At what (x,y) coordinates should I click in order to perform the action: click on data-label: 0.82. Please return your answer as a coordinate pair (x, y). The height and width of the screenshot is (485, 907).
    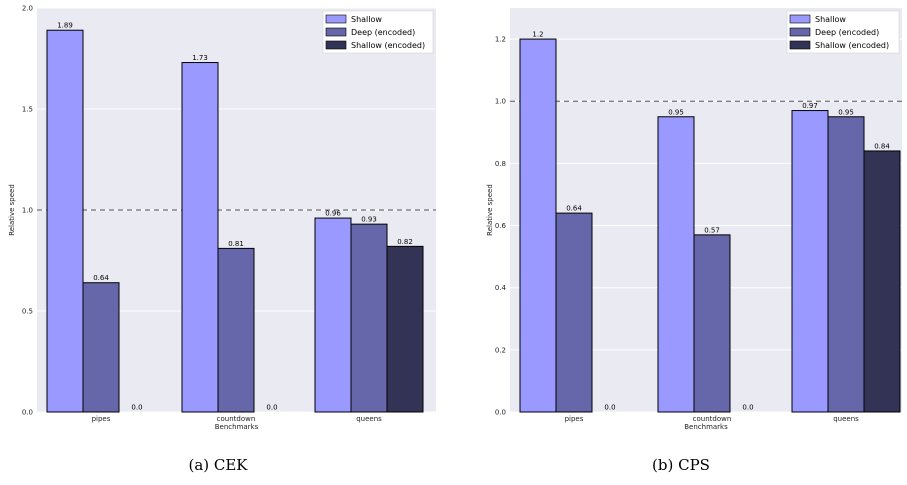
    Looking at the image, I should click on (405, 242).